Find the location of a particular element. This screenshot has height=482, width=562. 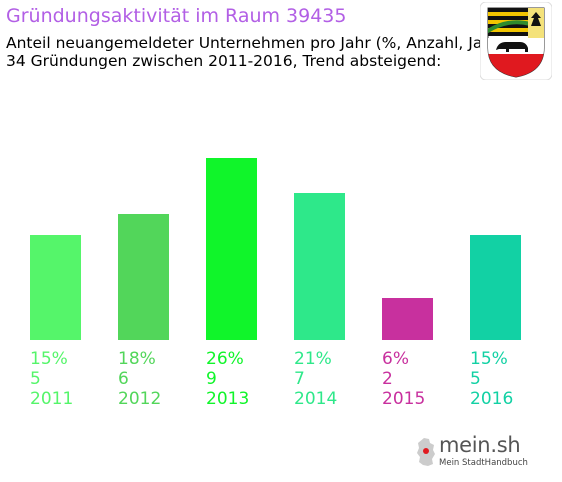

year-label-2013: 2013 is located at coordinates (227, 399).